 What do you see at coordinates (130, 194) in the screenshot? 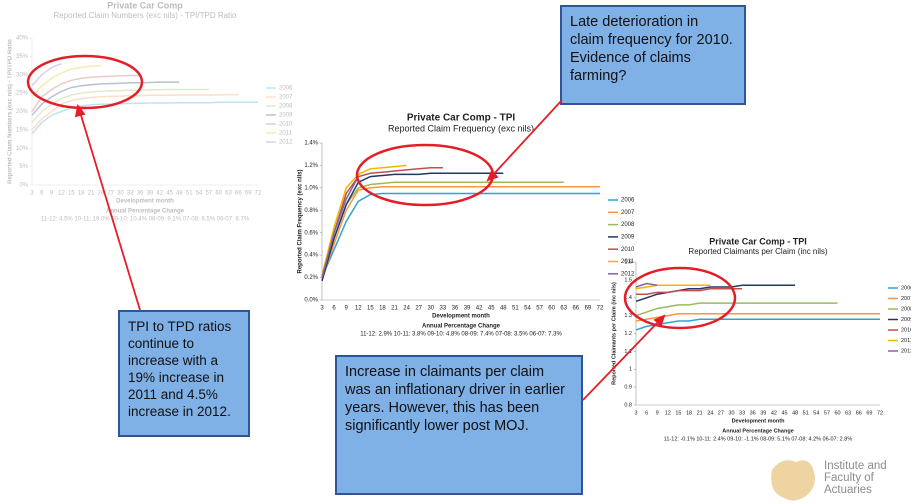
I see `x-tick-label: 33` at bounding box center [130, 194].